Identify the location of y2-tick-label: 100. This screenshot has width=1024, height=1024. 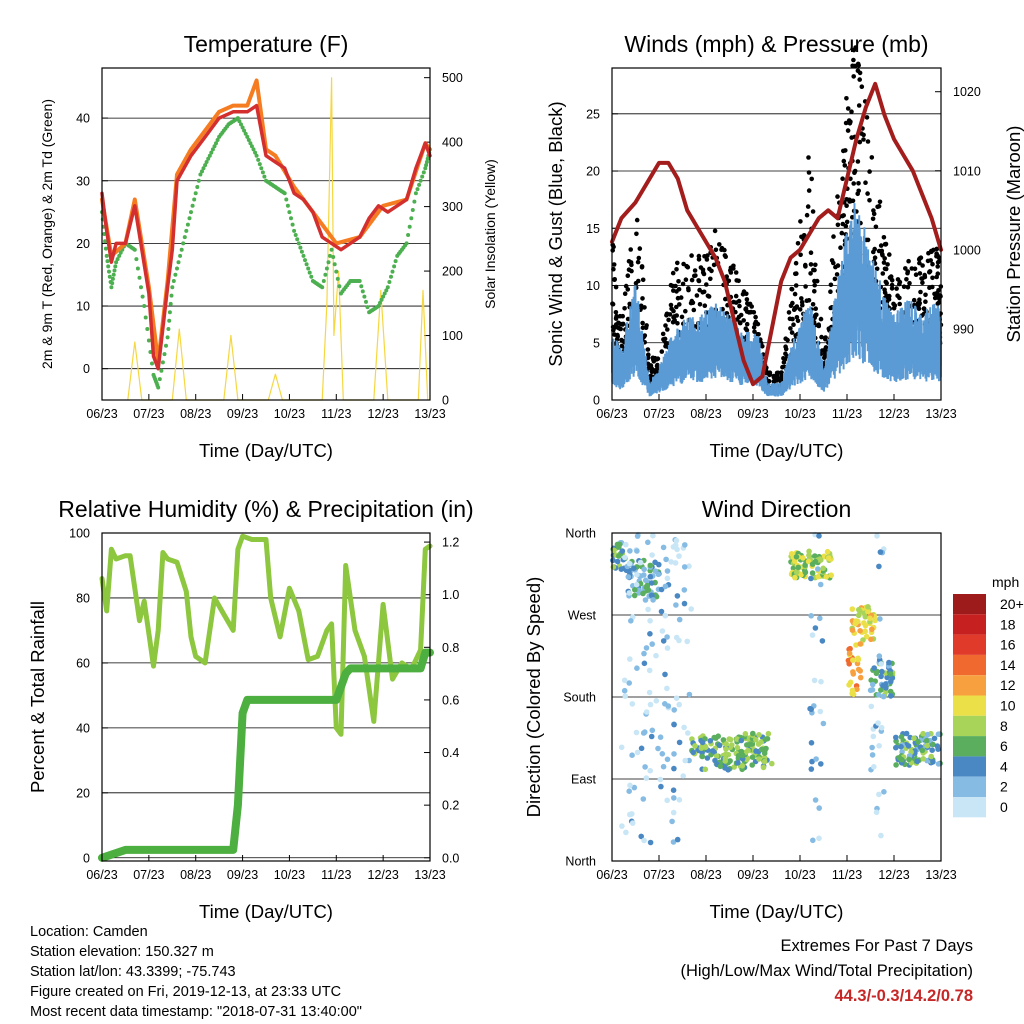
(452, 336).